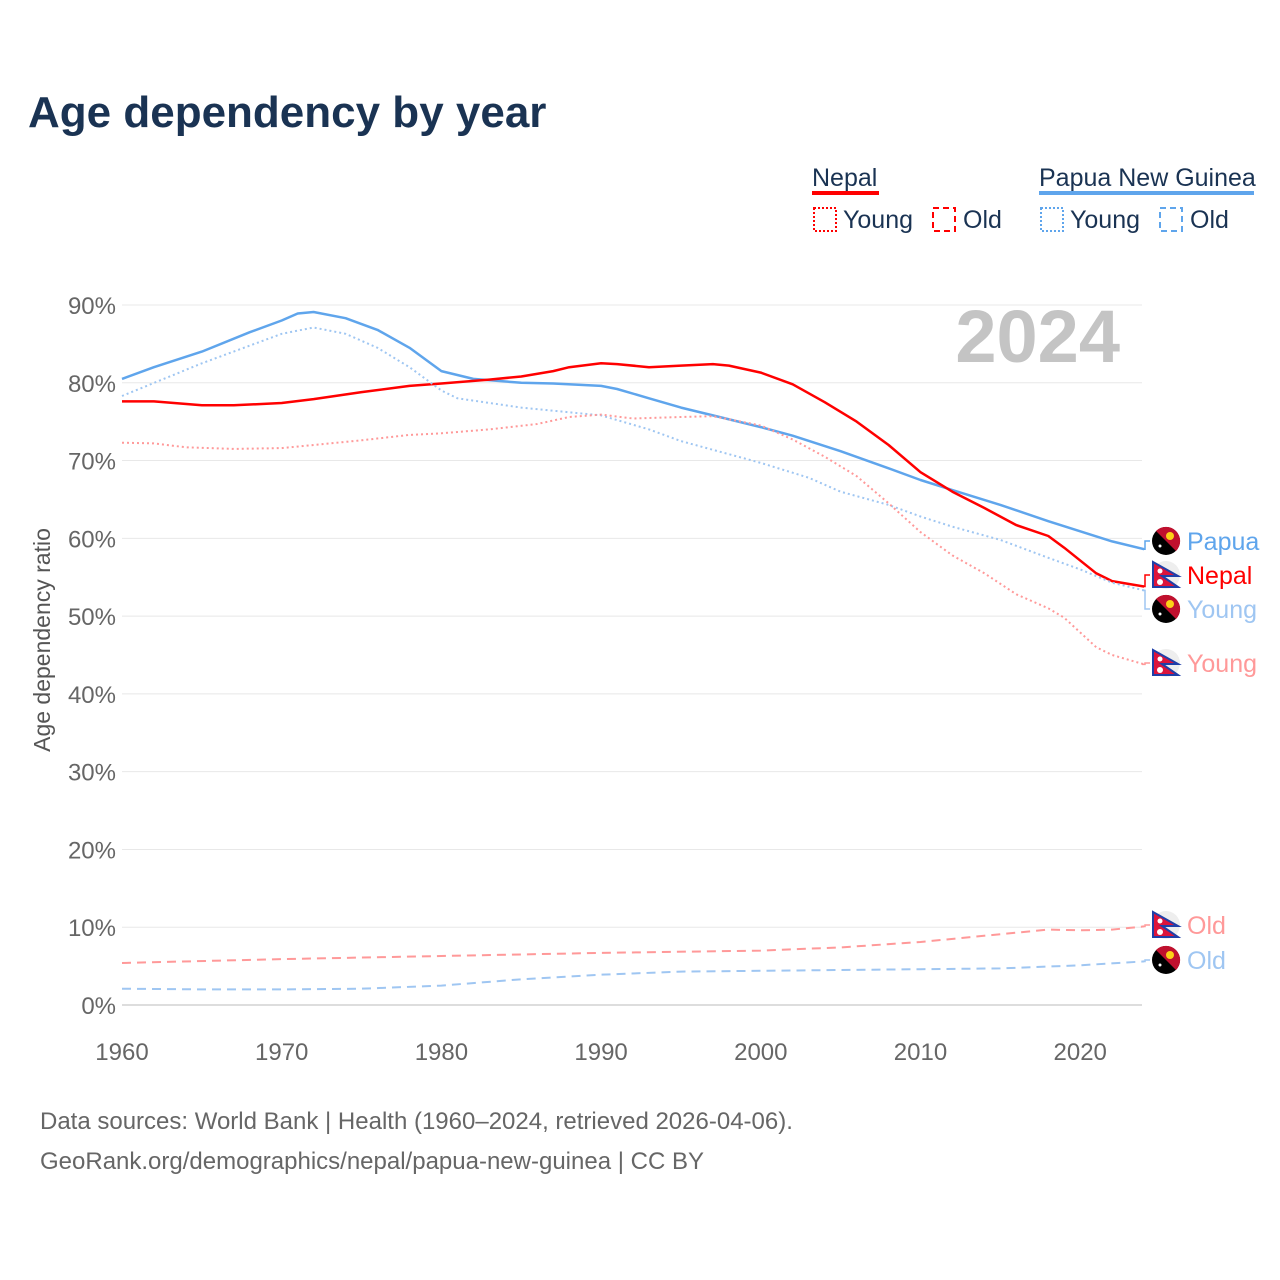 This screenshot has width=1280, height=1280. Describe the element at coordinates (1052, 219) in the screenshot. I see `legend-png-young-swatch` at that location.